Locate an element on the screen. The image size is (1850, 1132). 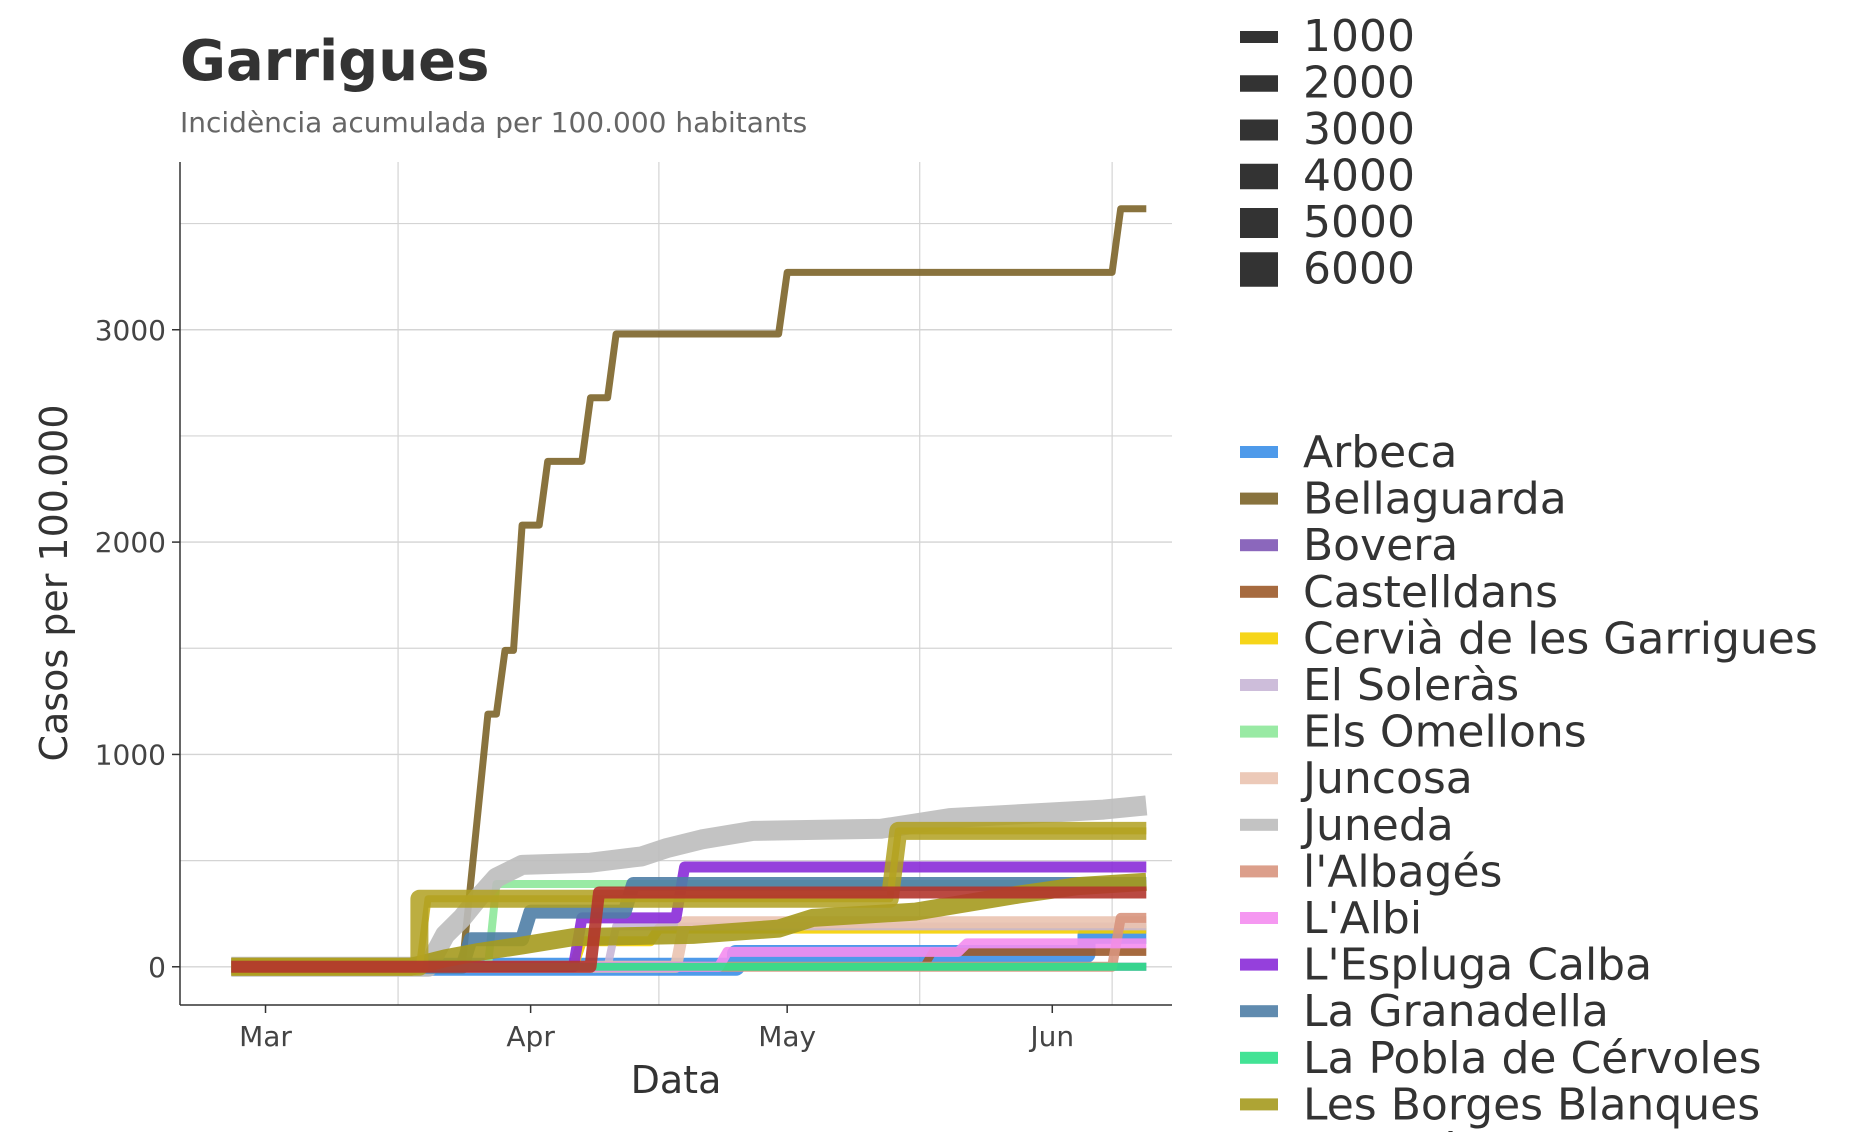
color-legend-label: El Soleràs is located at coordinates (1411, 685).